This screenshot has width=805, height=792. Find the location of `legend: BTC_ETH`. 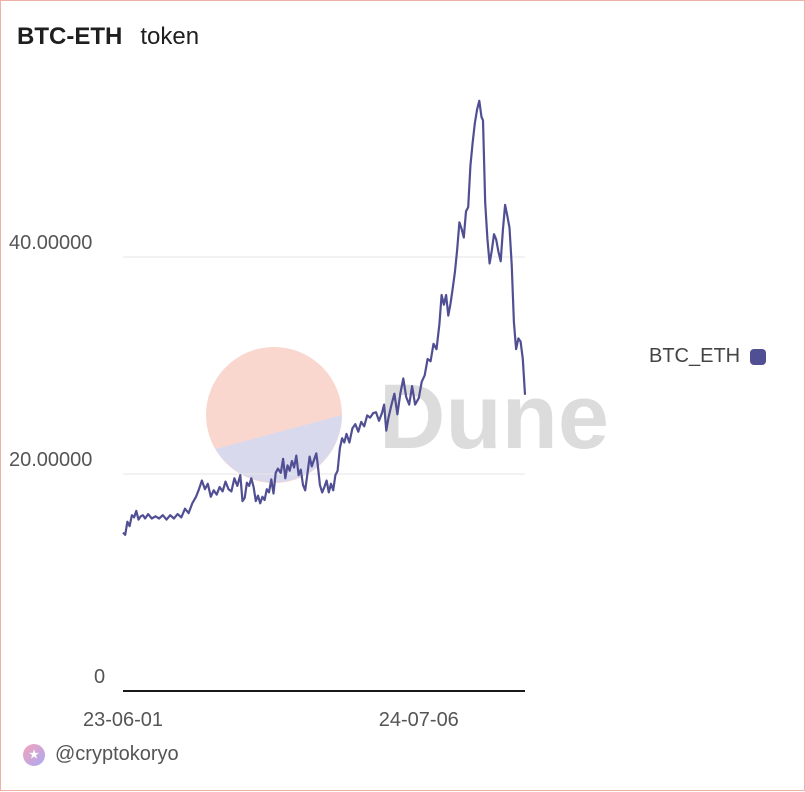

legend: BTC_ETH is located at coordinates (708, 356).